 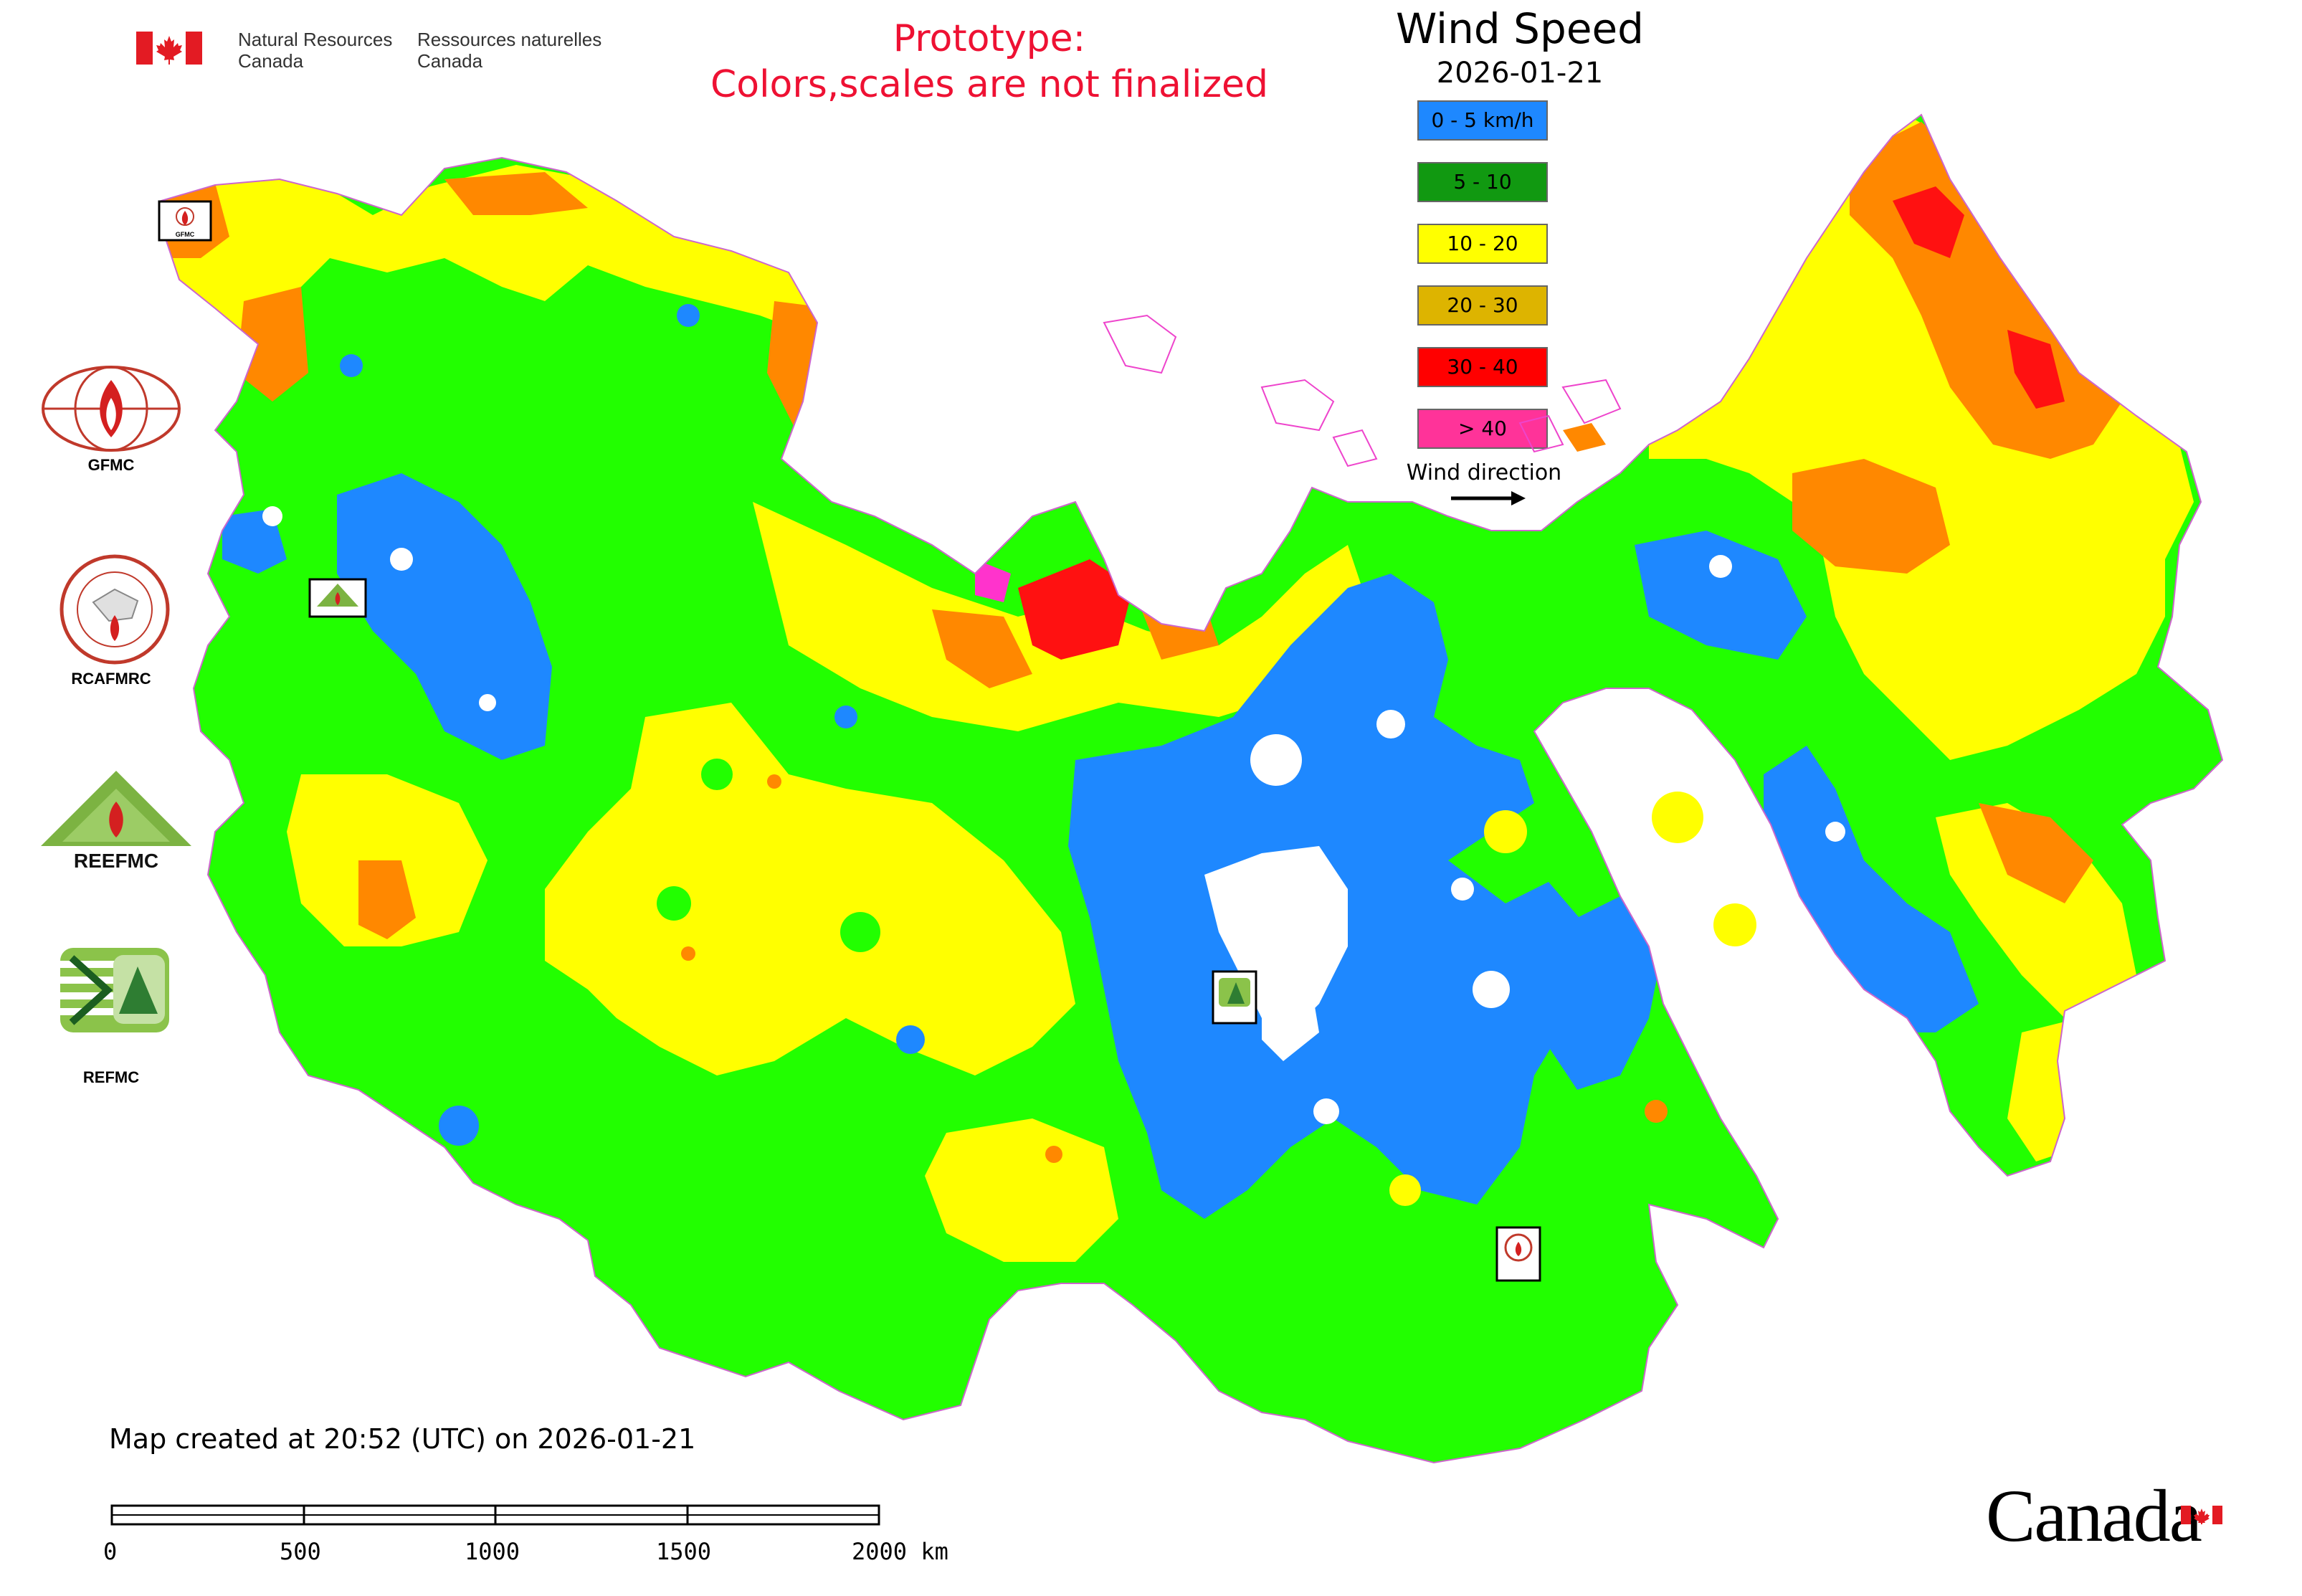 What do you see at coordinates (1234, 997) in the screenshot?
I see `site-marker-refmc` at bounding box center [1234, 997].